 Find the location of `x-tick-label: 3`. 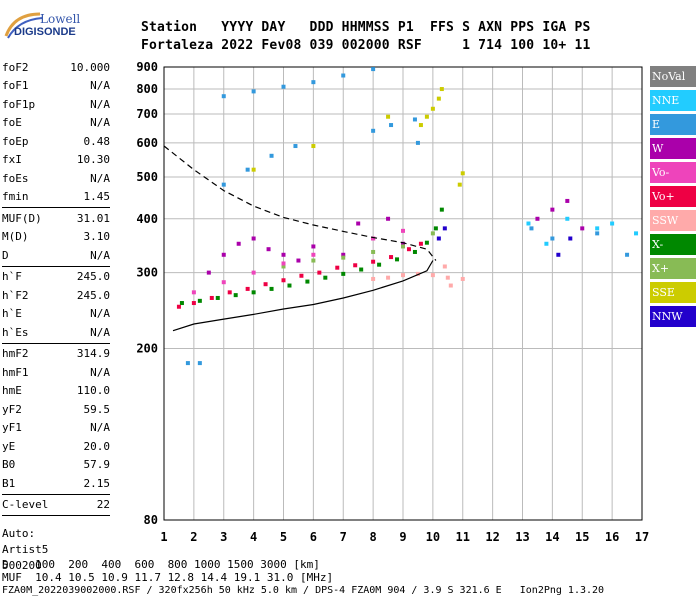

x-tick-label: 3 is located at coordinates (223, 537).